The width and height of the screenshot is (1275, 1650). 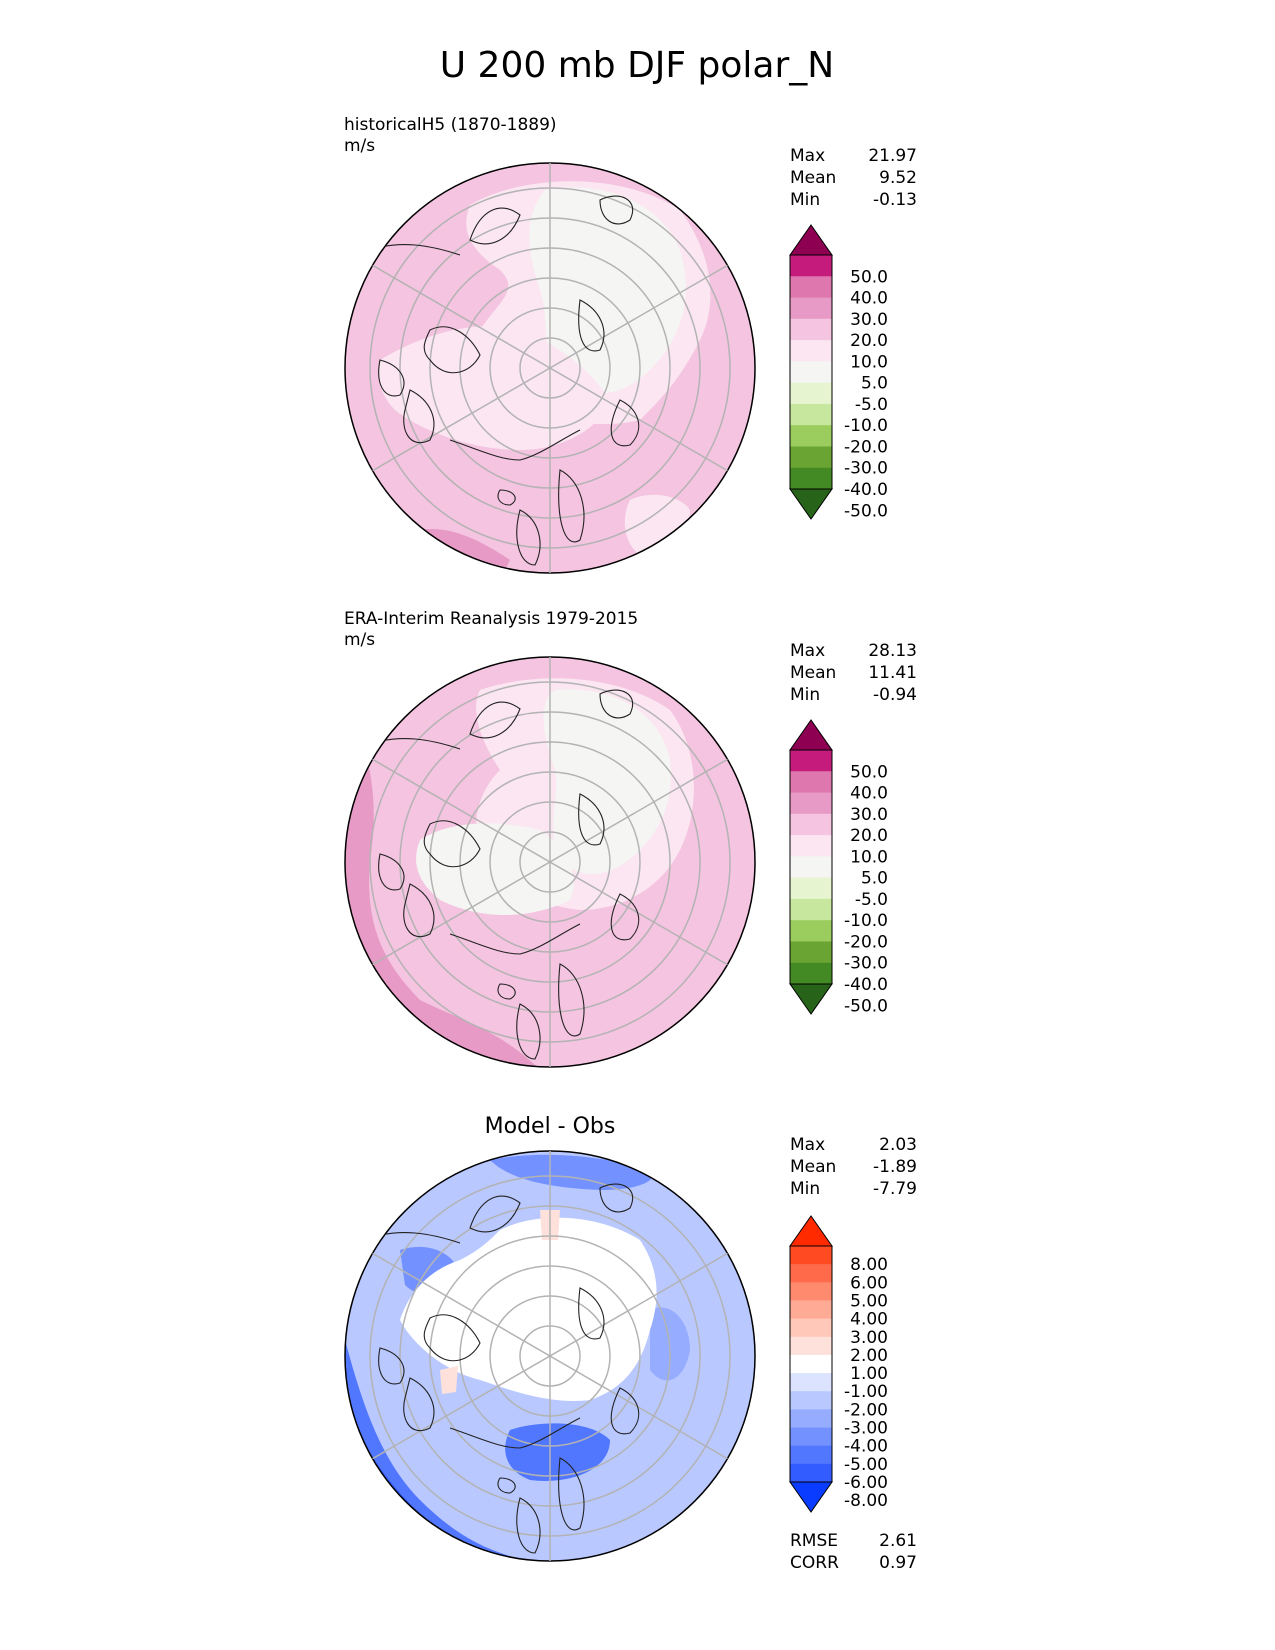 I want to click on metric-corr: 0.97, so click(x=898, y=1563).